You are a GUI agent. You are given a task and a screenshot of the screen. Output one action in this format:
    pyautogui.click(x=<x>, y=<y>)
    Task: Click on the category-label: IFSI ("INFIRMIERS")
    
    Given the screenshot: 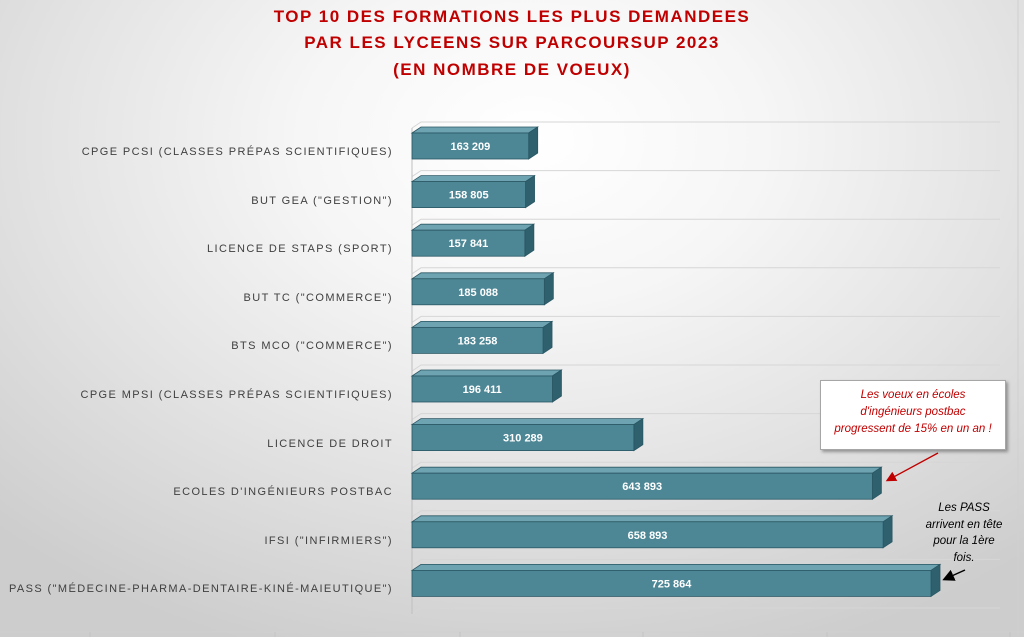 What is the action you would take?
    pyautogui.click(x=328, y=540)
    